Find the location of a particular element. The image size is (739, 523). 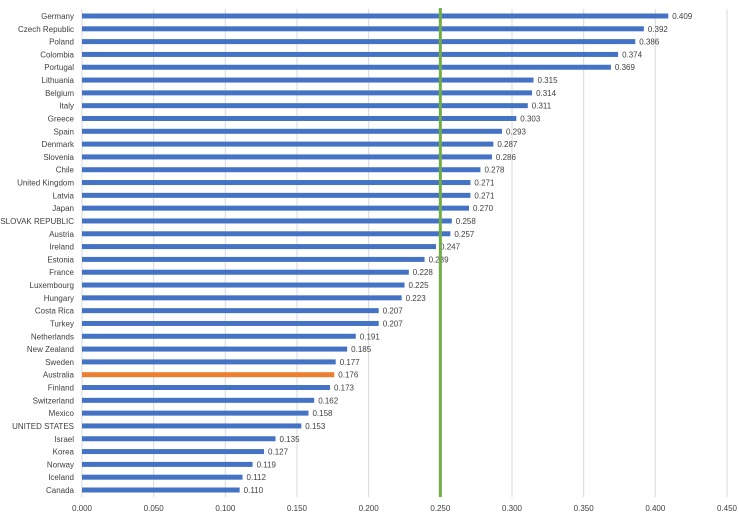

x-tick-label: 0.100 is located at coordinates (225, 508).